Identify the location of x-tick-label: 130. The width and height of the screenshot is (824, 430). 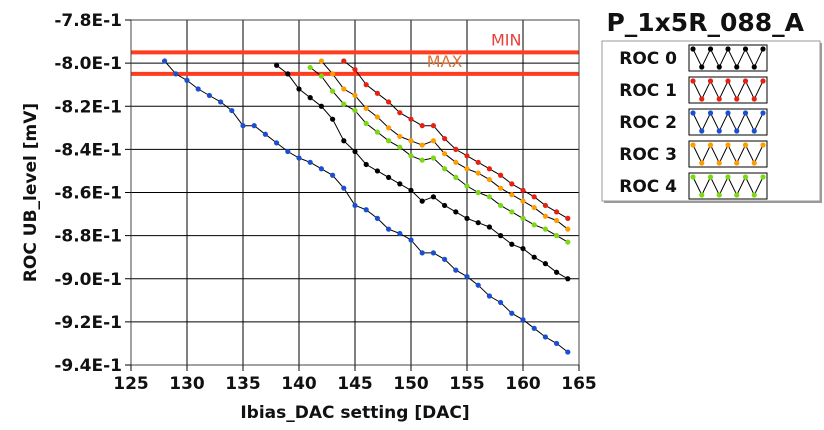
(187, 384).